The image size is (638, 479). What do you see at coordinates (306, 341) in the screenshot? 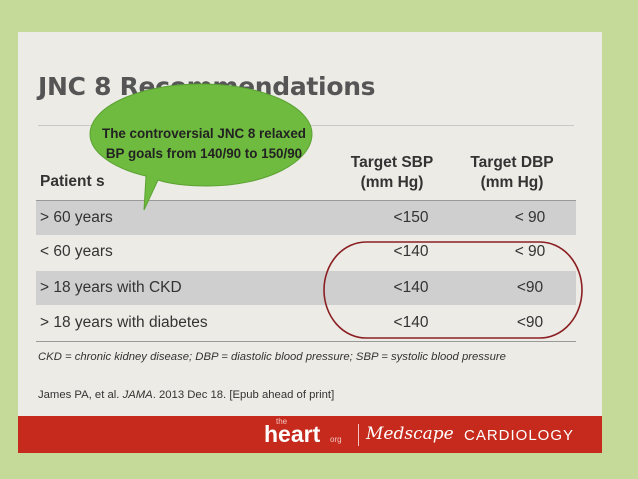
I see `table-bottom-divider` at bounding box center [306, 341].